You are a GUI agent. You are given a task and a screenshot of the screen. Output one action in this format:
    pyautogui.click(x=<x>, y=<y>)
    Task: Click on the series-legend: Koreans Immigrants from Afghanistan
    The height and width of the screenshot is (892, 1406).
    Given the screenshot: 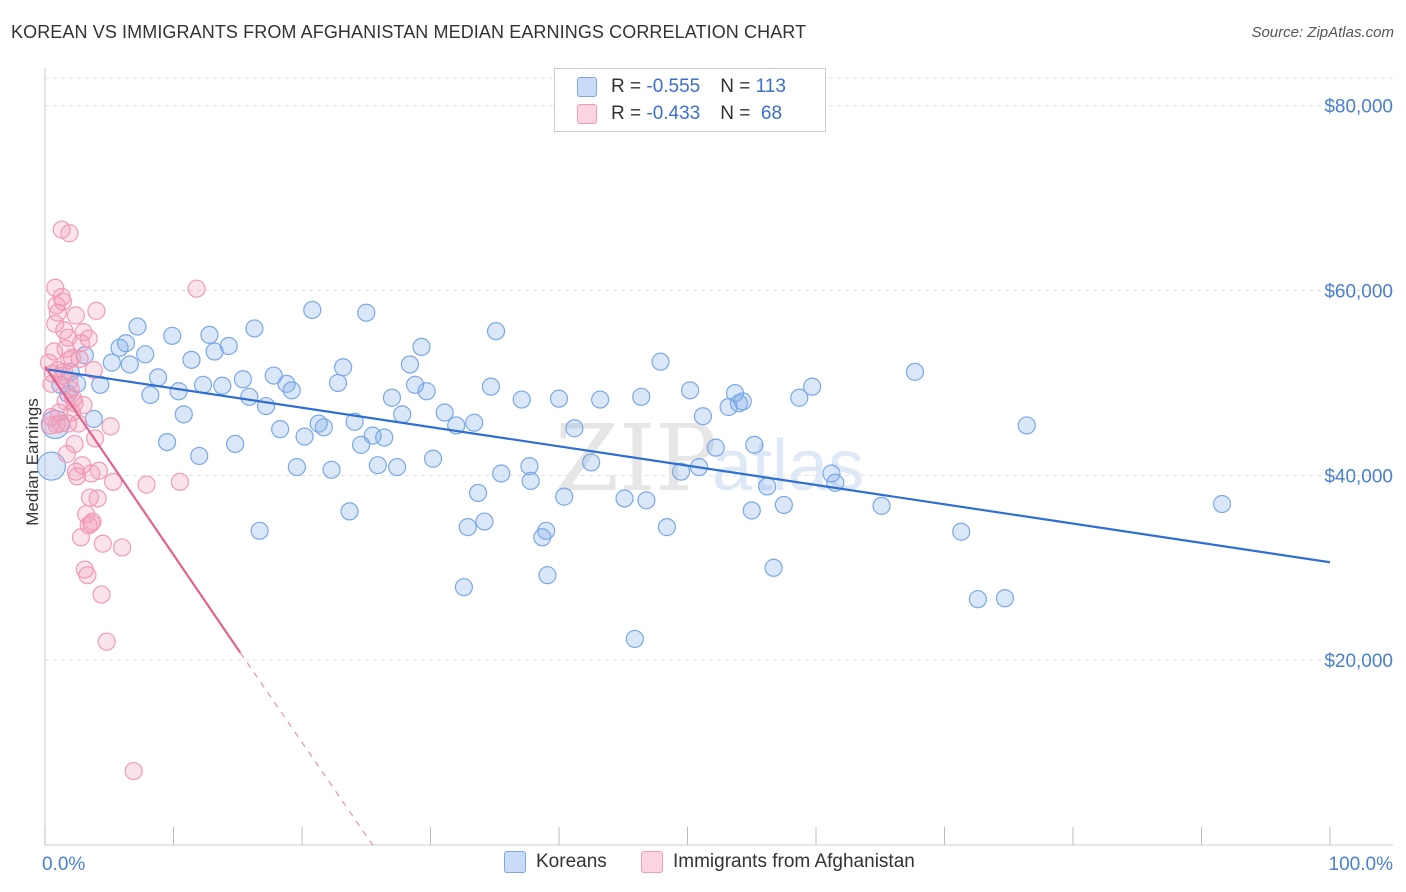 What is the action you would take?
    pyautogui.click(x=703, y=865)
    